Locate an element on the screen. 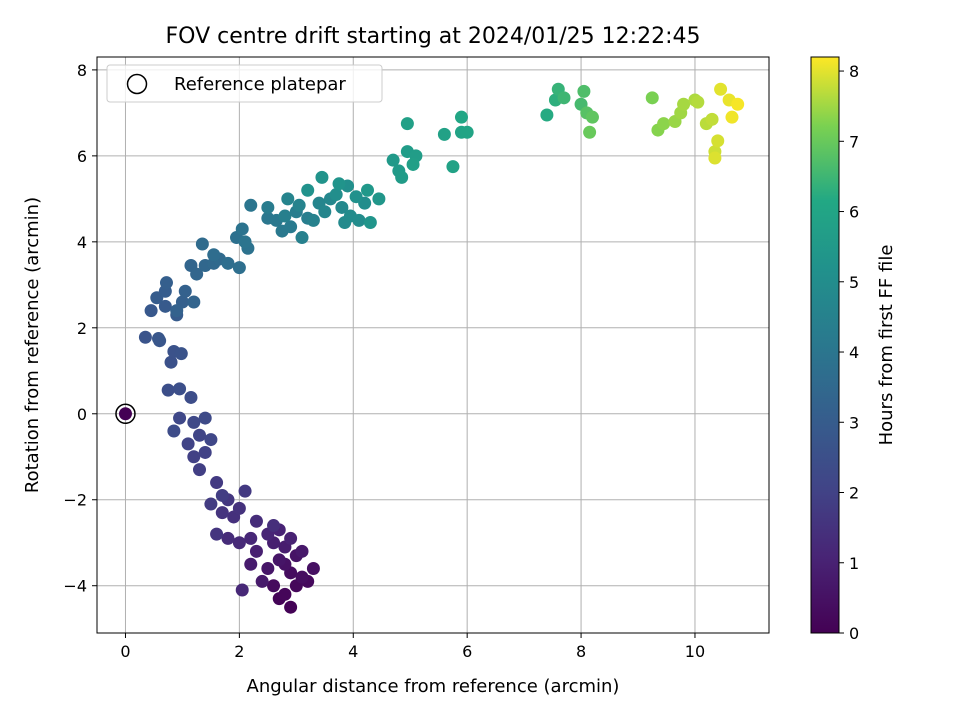  colorbar-gradient is located at coordinates (825, 345).